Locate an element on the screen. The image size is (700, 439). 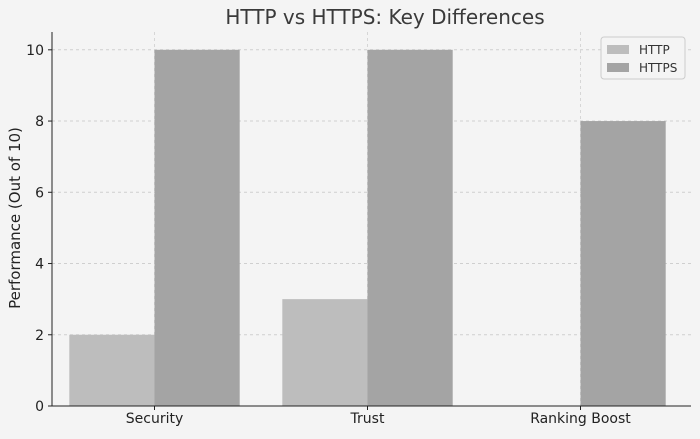
y-tick-label: 8 is located at coordinates (39, 122).